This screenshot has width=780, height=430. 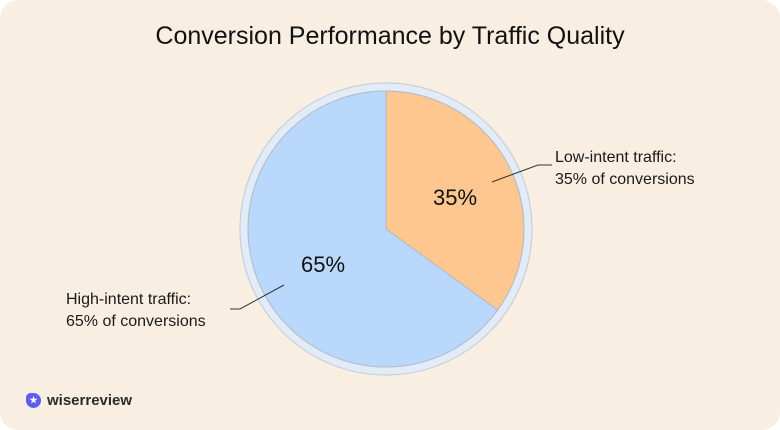 I want to click on slice-label-title: Low-intent traffic:, so click(x=616, y=157).